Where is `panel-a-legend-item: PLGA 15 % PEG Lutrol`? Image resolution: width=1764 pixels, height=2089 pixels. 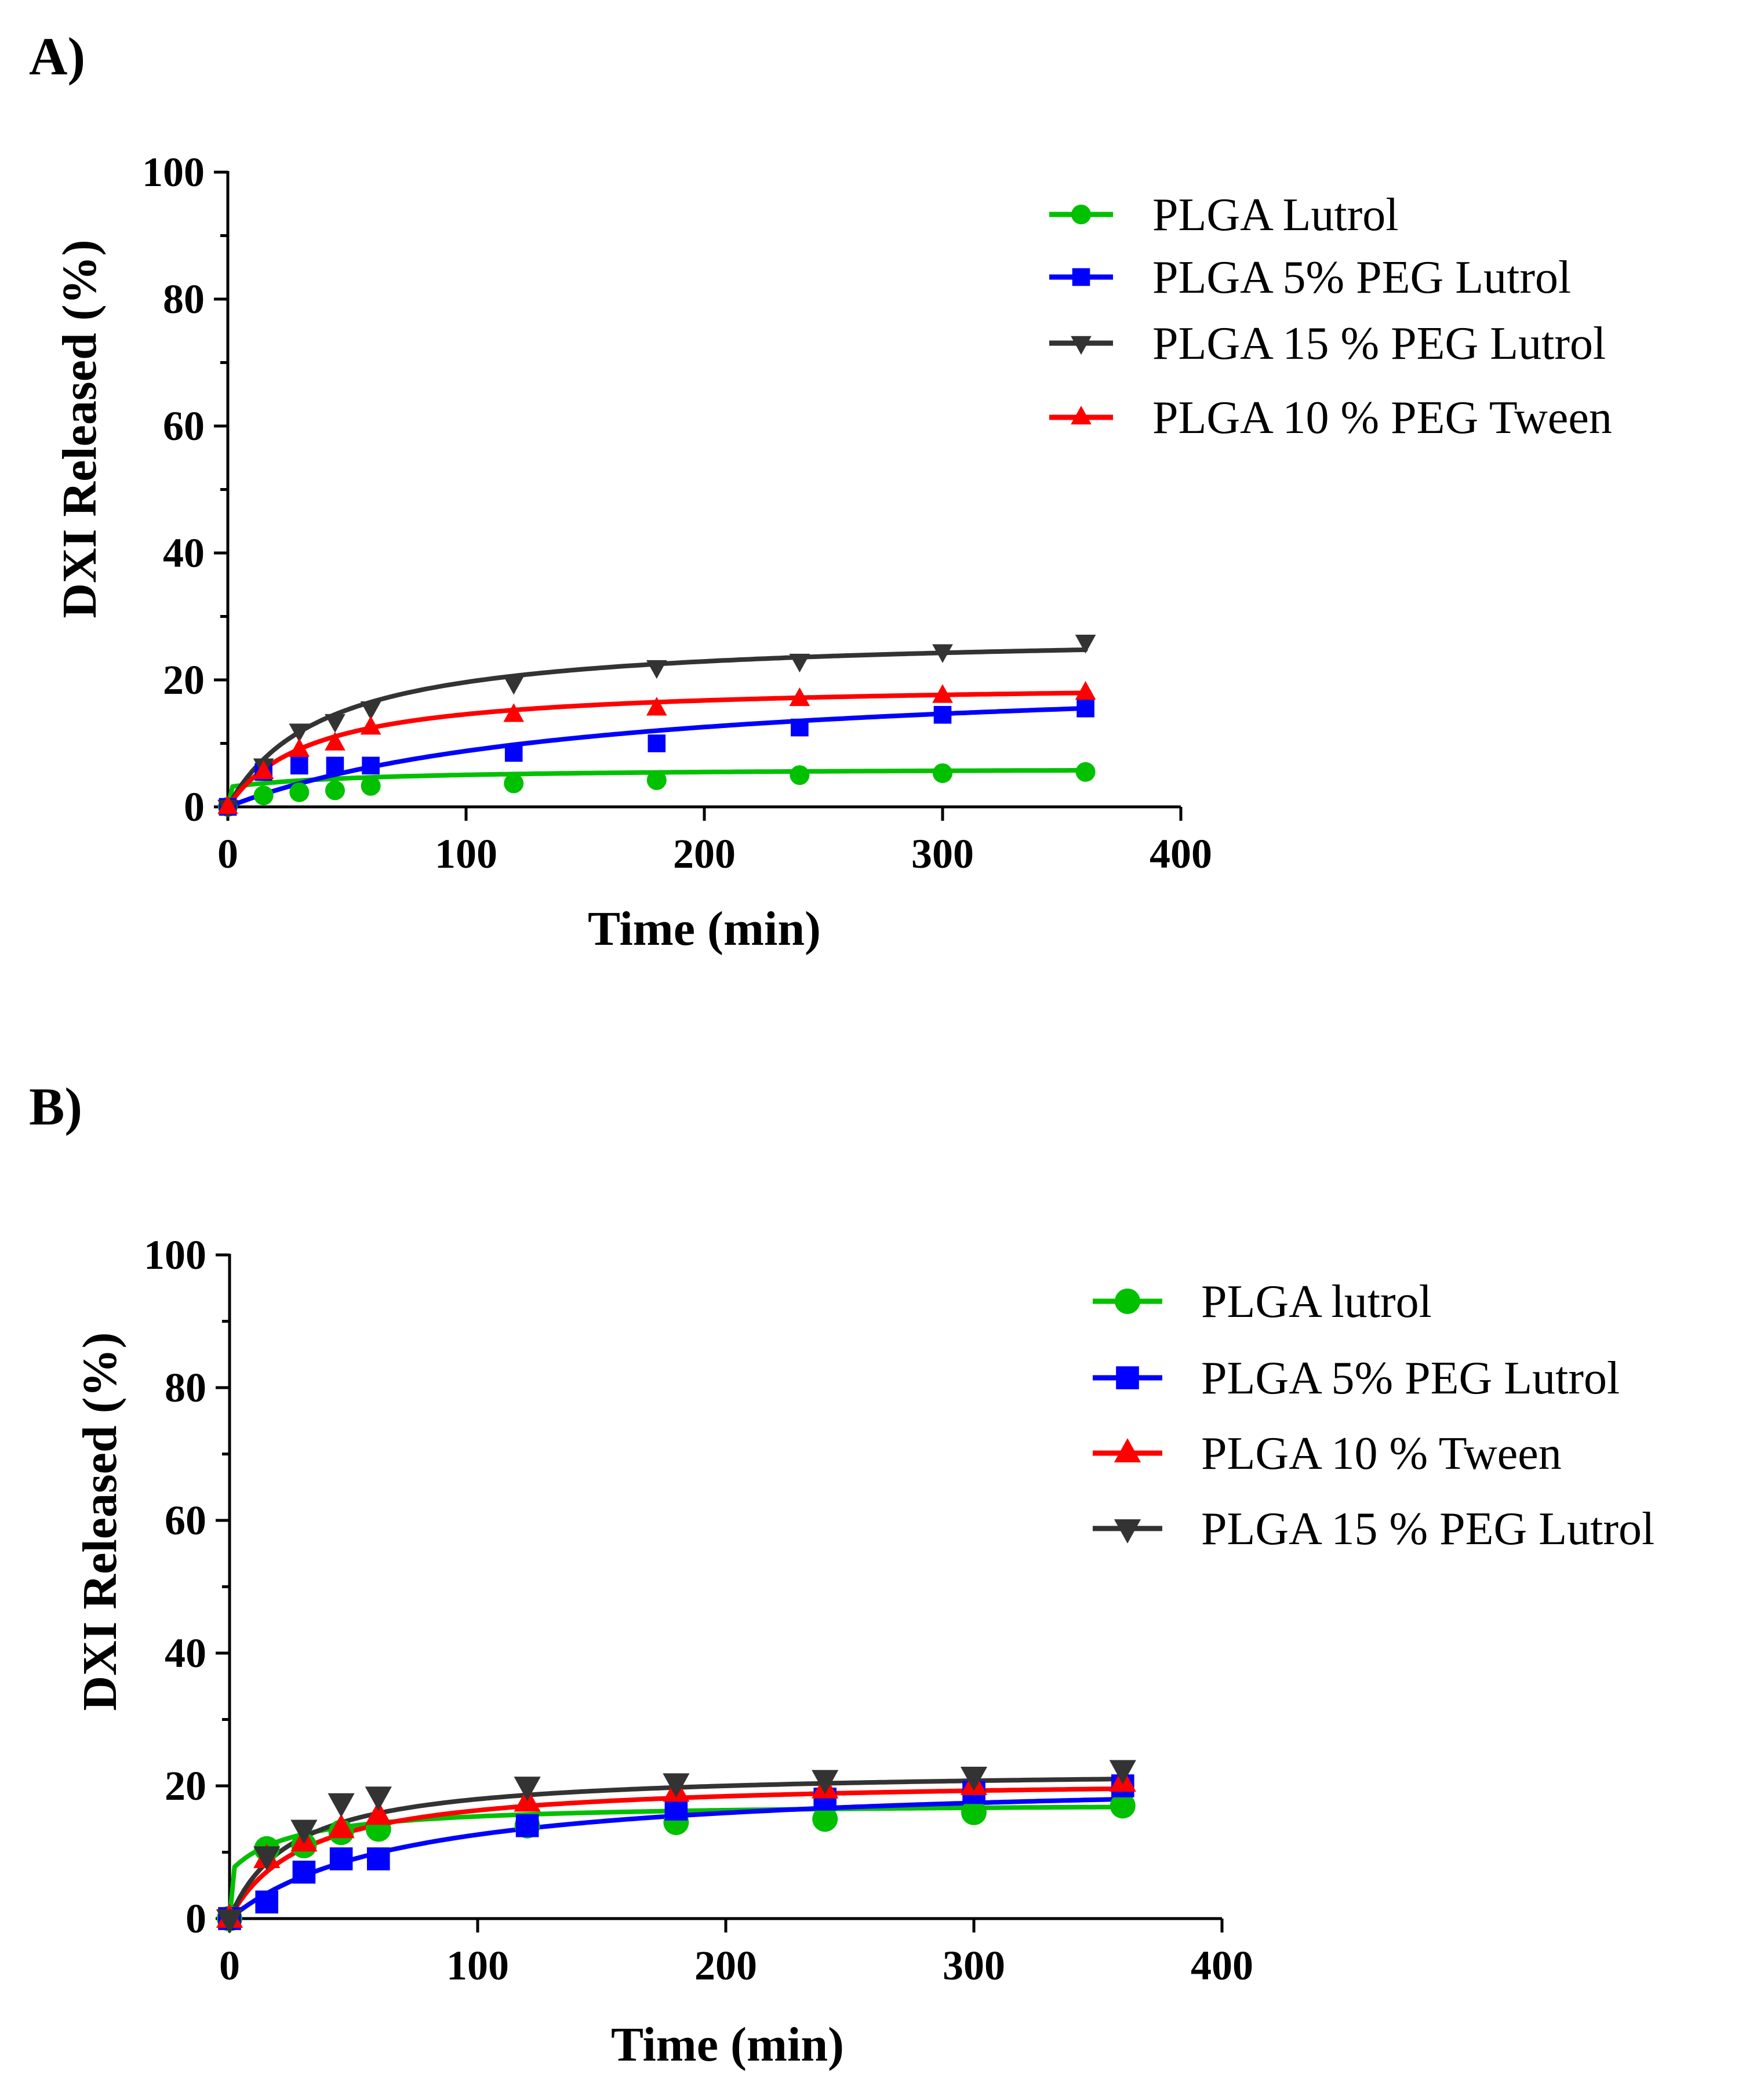 panel-a-legend-item: PLGA 15 % PEG Lutrol is located at coordinates (1327, 343).